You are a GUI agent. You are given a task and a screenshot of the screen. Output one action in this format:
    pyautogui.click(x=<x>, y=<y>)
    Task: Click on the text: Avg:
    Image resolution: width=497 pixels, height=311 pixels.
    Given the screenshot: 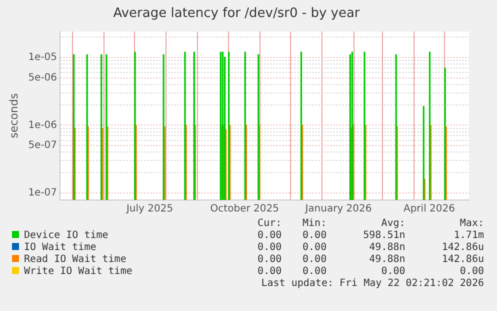 What is the action you would take?
    pyautogui.click(x=393, y=224)
    